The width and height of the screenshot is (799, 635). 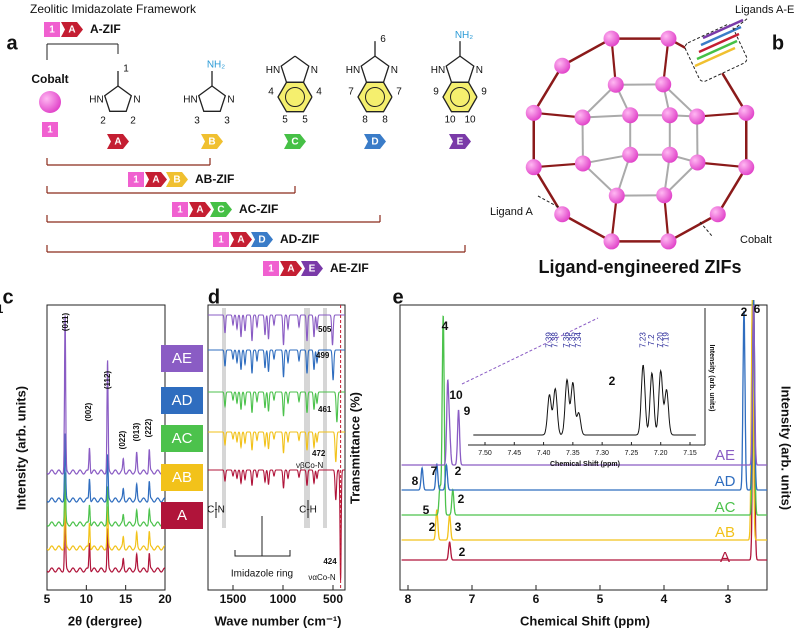 What do you see at coordinates (467, 411) in the screenshot?
I see `peak-label: 9` at bounding box center [467, 411].